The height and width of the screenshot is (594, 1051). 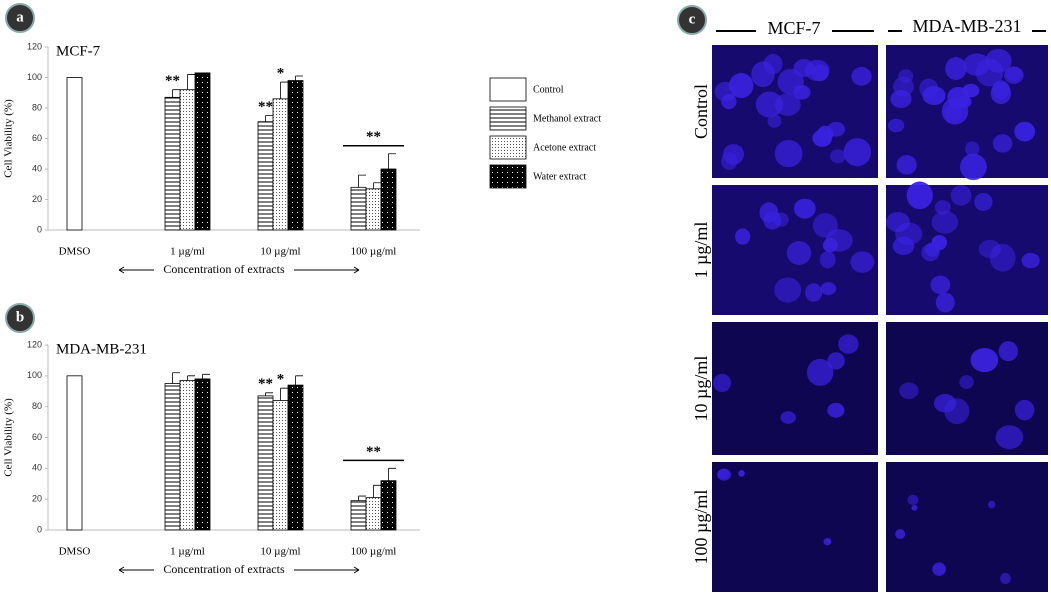 I want to click on micrograph, so click(x=967, y=527).